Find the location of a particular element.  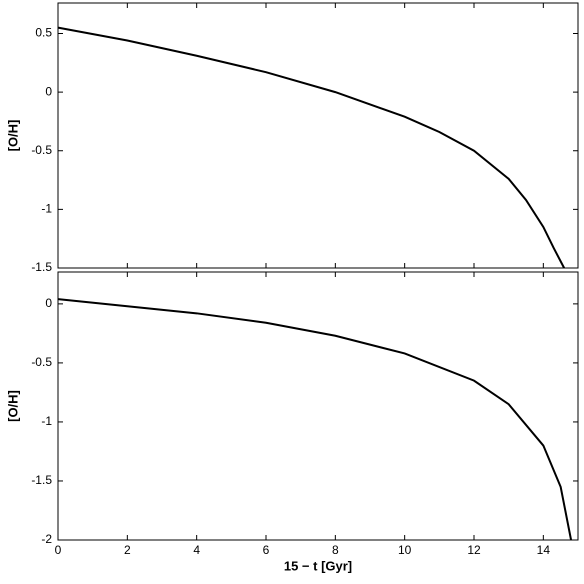

x-tick-label: 6 is located at coordinates (266, 550).